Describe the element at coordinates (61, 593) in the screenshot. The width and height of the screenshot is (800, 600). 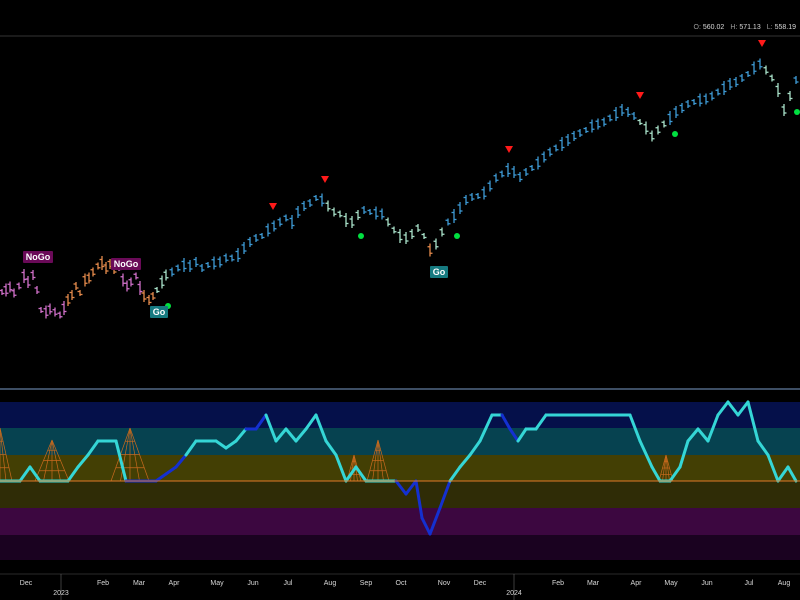
I see `svg-text: 2023` at that location.